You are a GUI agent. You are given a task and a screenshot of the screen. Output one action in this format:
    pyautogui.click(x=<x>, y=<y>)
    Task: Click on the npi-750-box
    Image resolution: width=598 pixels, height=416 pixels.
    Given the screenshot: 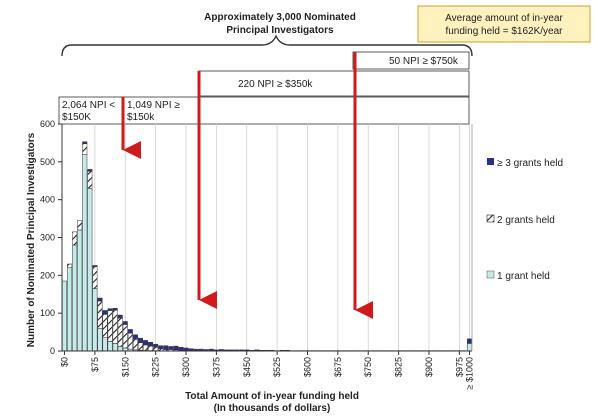 What is the action you would take?
    pyautogui.click(x=411, y=60)
    